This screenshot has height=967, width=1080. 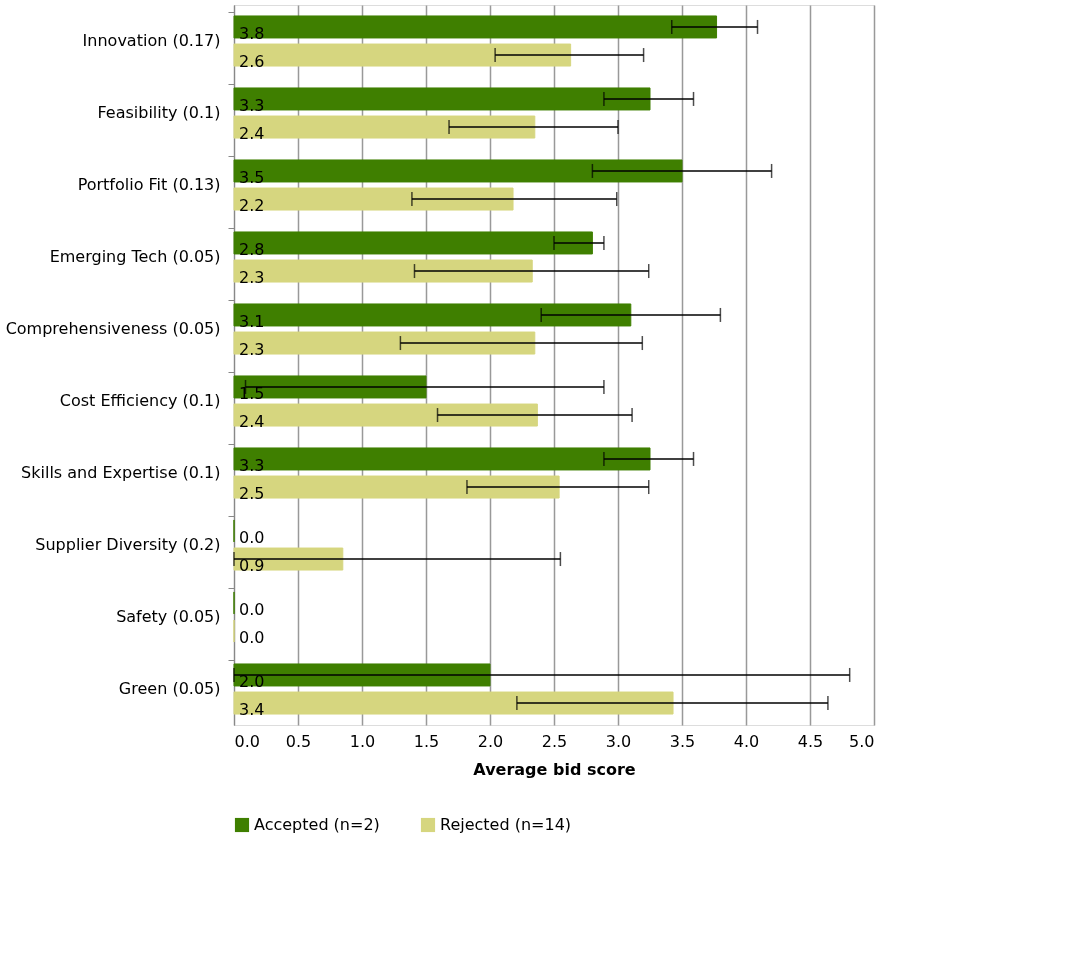 What do you see at coordinates (618, 741) in the screenshot?
I see `x-tick-label: 3.0` at bounding box center [618, 741].